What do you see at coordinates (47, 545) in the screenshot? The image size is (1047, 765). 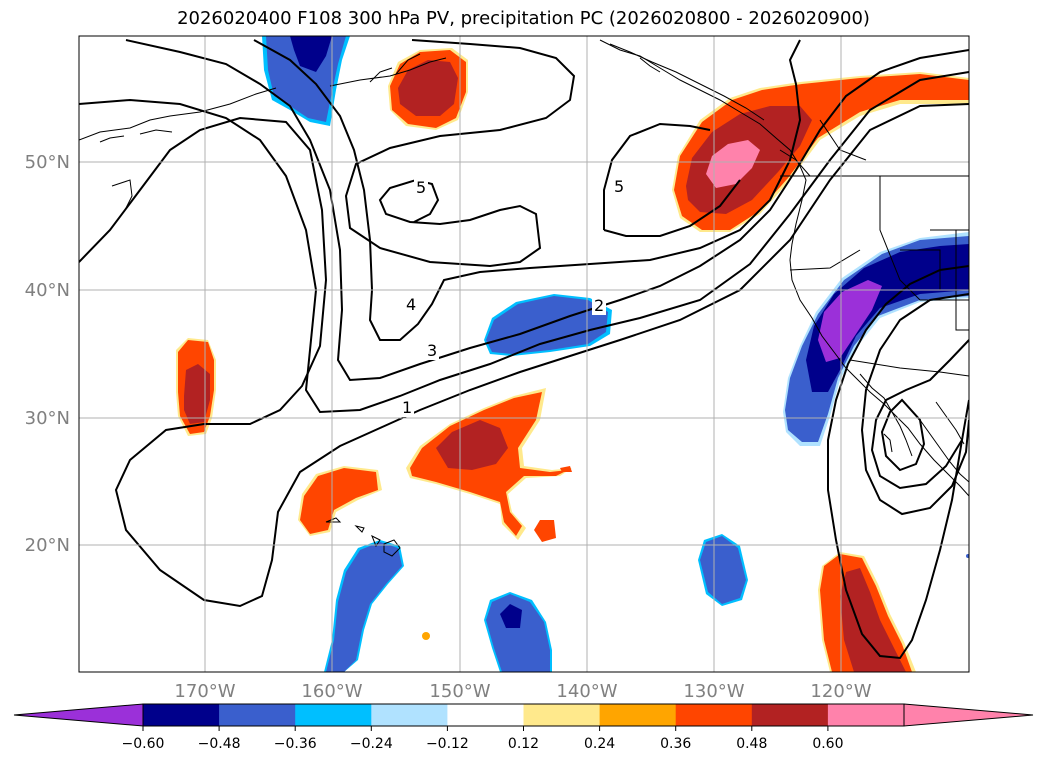 I see `lat-label-20n: 20°N` at bounding box center [47, 545].